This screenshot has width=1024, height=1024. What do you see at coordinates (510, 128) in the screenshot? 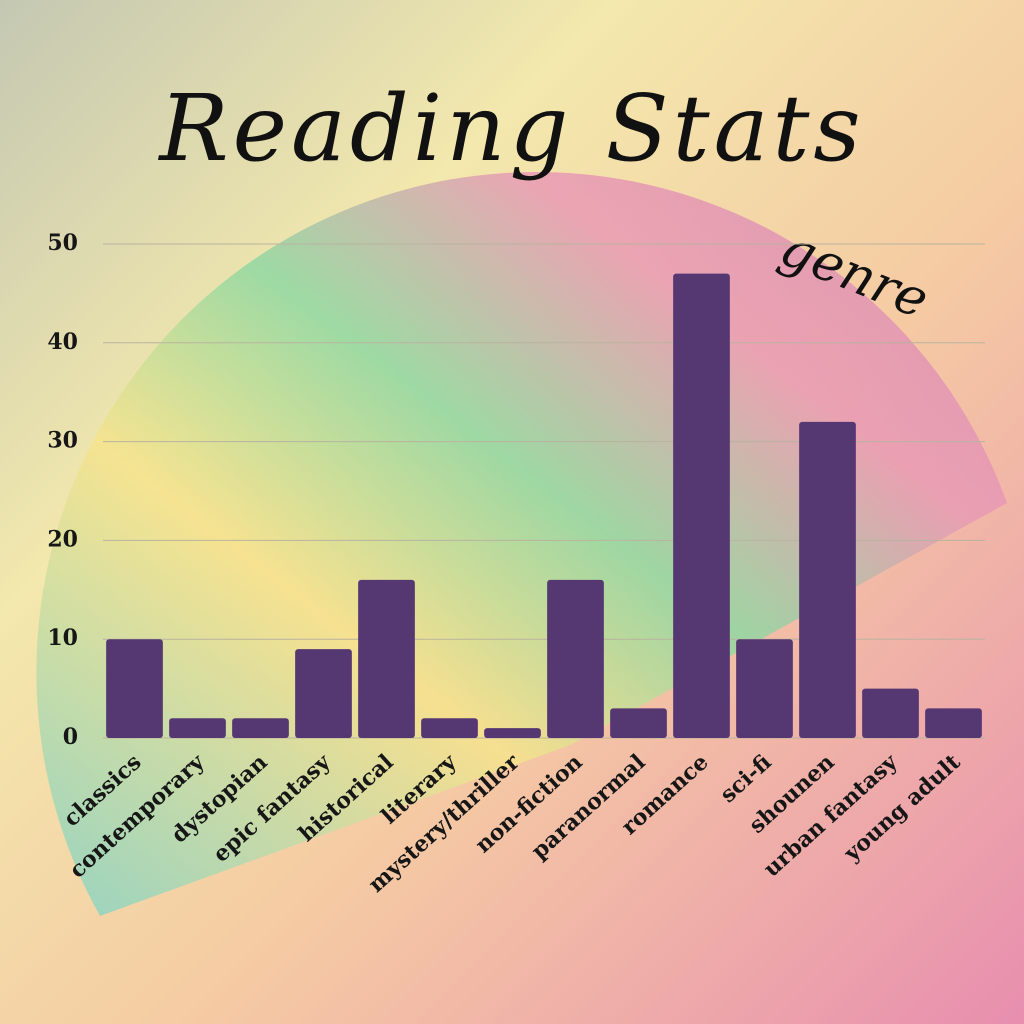
I see `chart-title: Reading Stats` at bounding box center [510, 128].